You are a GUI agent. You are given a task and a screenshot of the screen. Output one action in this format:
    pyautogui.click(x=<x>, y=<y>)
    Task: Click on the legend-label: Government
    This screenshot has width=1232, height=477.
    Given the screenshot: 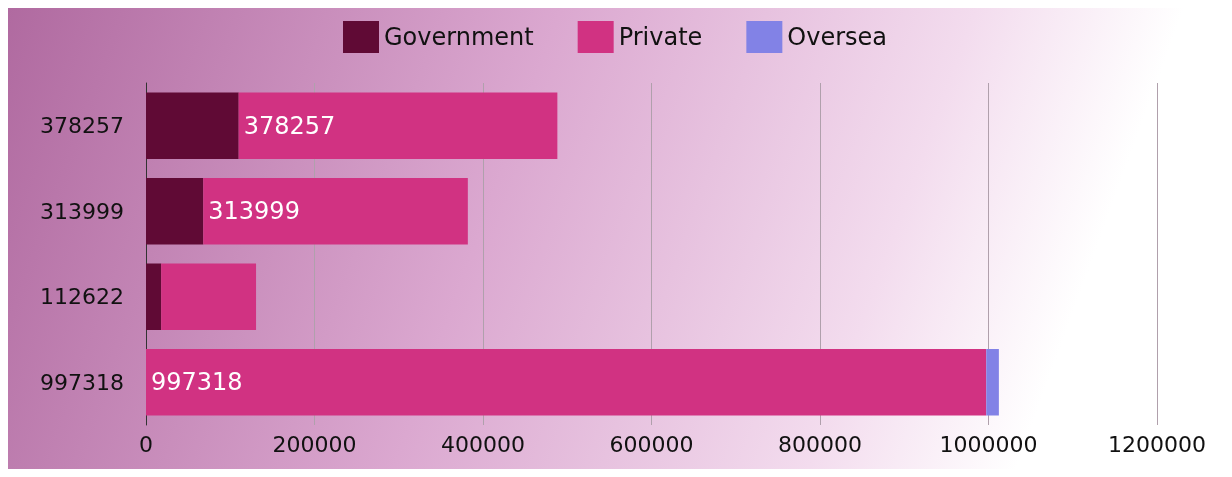 What is the action you would take?
    pyautogui.click(x=459, y=37)
    